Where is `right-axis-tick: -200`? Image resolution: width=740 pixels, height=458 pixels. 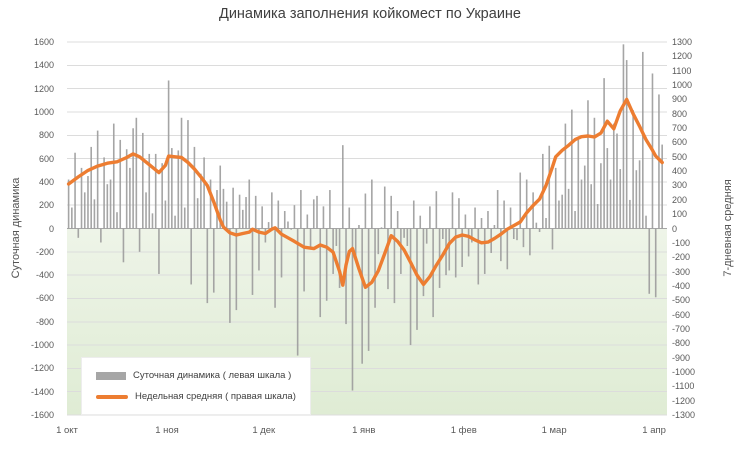
right-axis-tick: -200 is located at coordinates (681, 257).